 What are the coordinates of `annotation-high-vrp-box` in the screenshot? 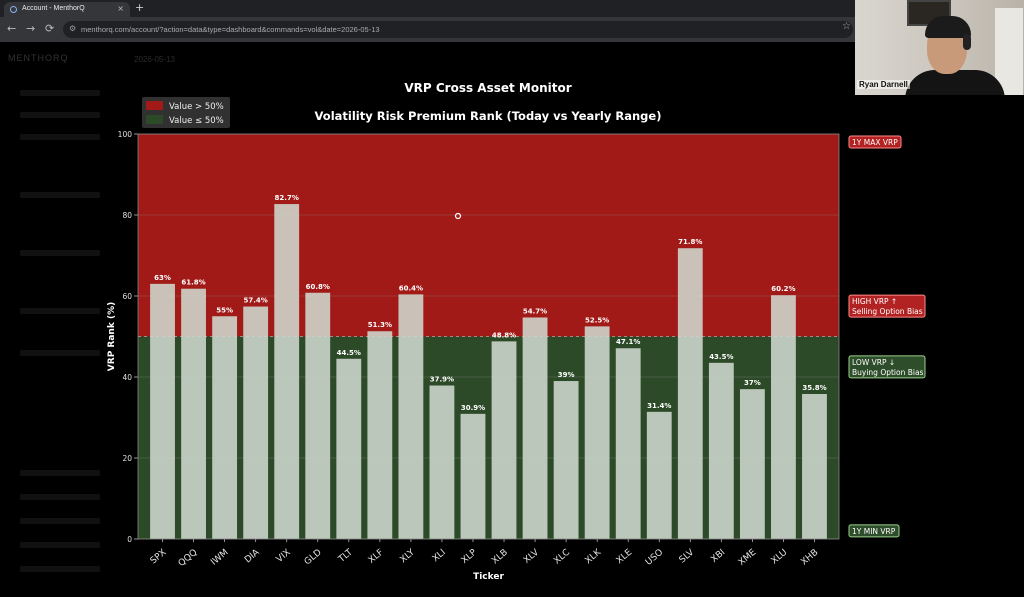 It's located at (887, 306).